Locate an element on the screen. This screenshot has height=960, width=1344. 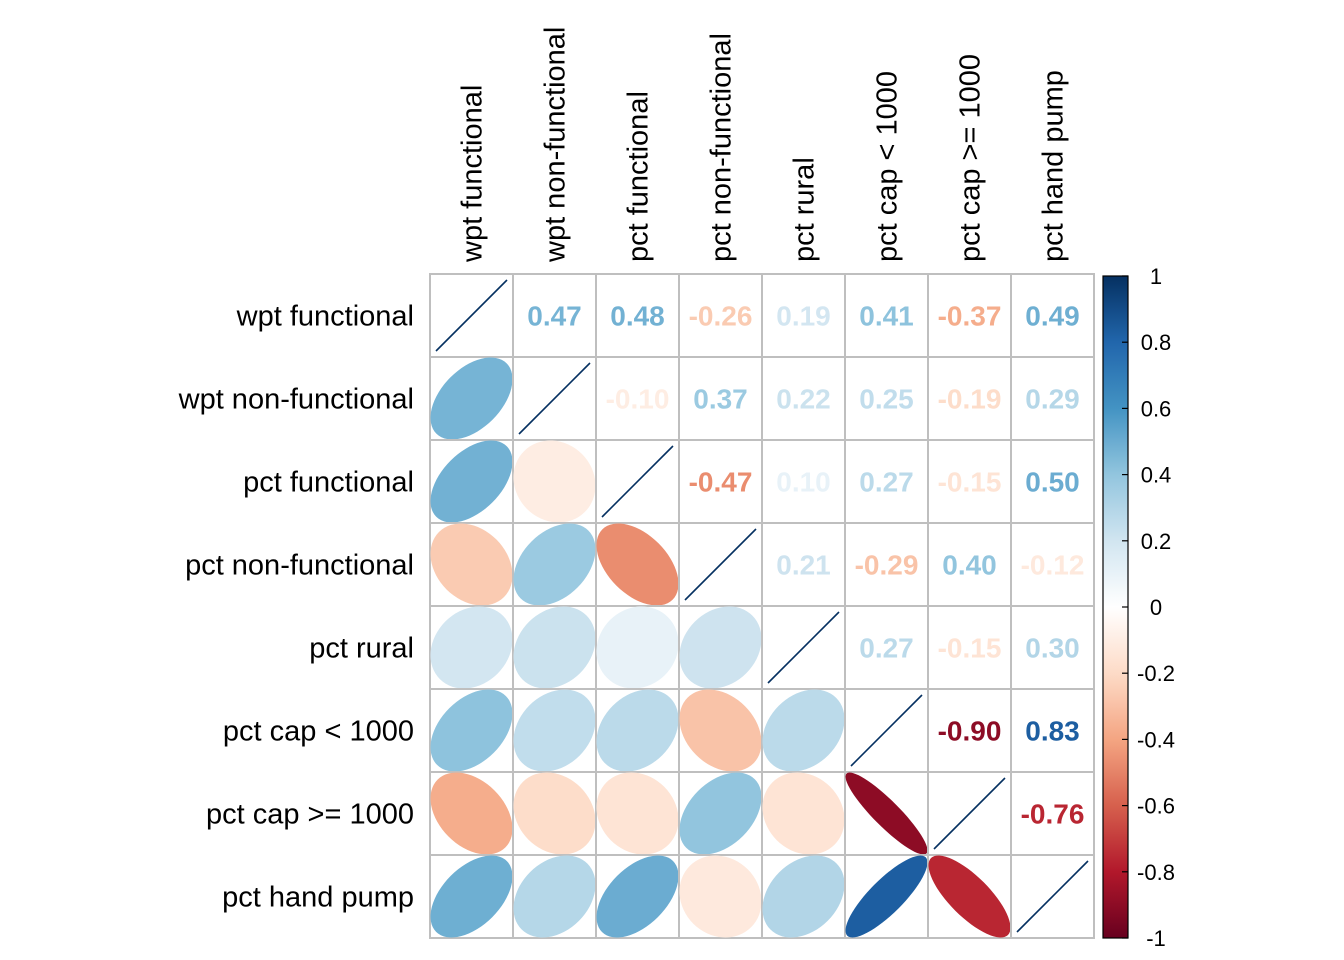
coefficient-label: 0.10 is located at coordinates (803, 482).